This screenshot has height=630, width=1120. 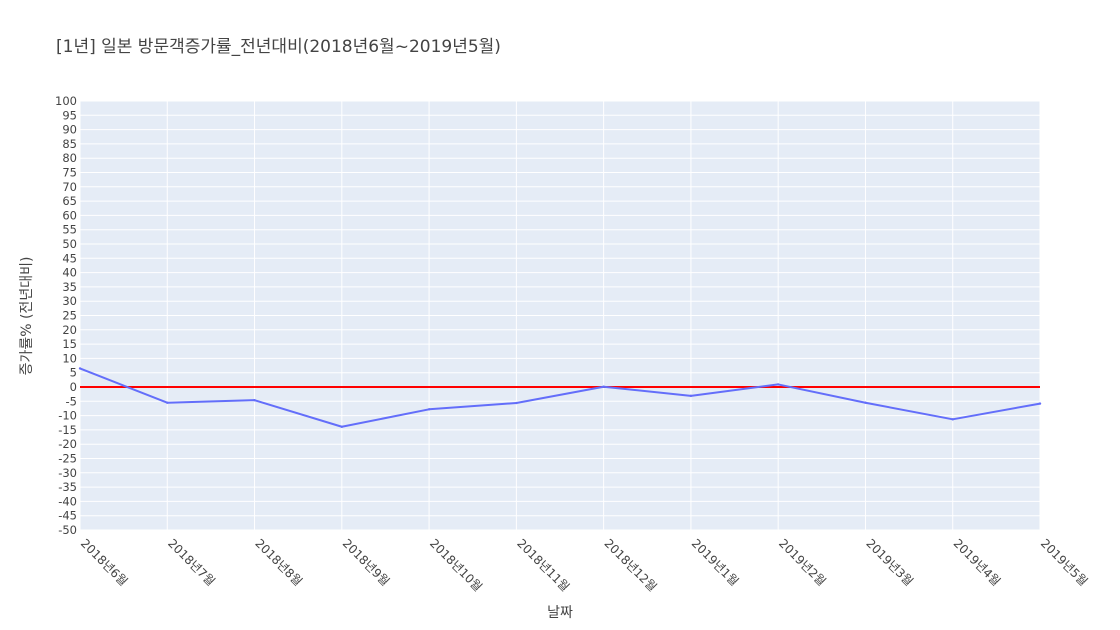 What do you see at coordinates (278, 562) in the screenshot?
I see `x-tick-label: 2018년8월` at bounding box center [278, 562].